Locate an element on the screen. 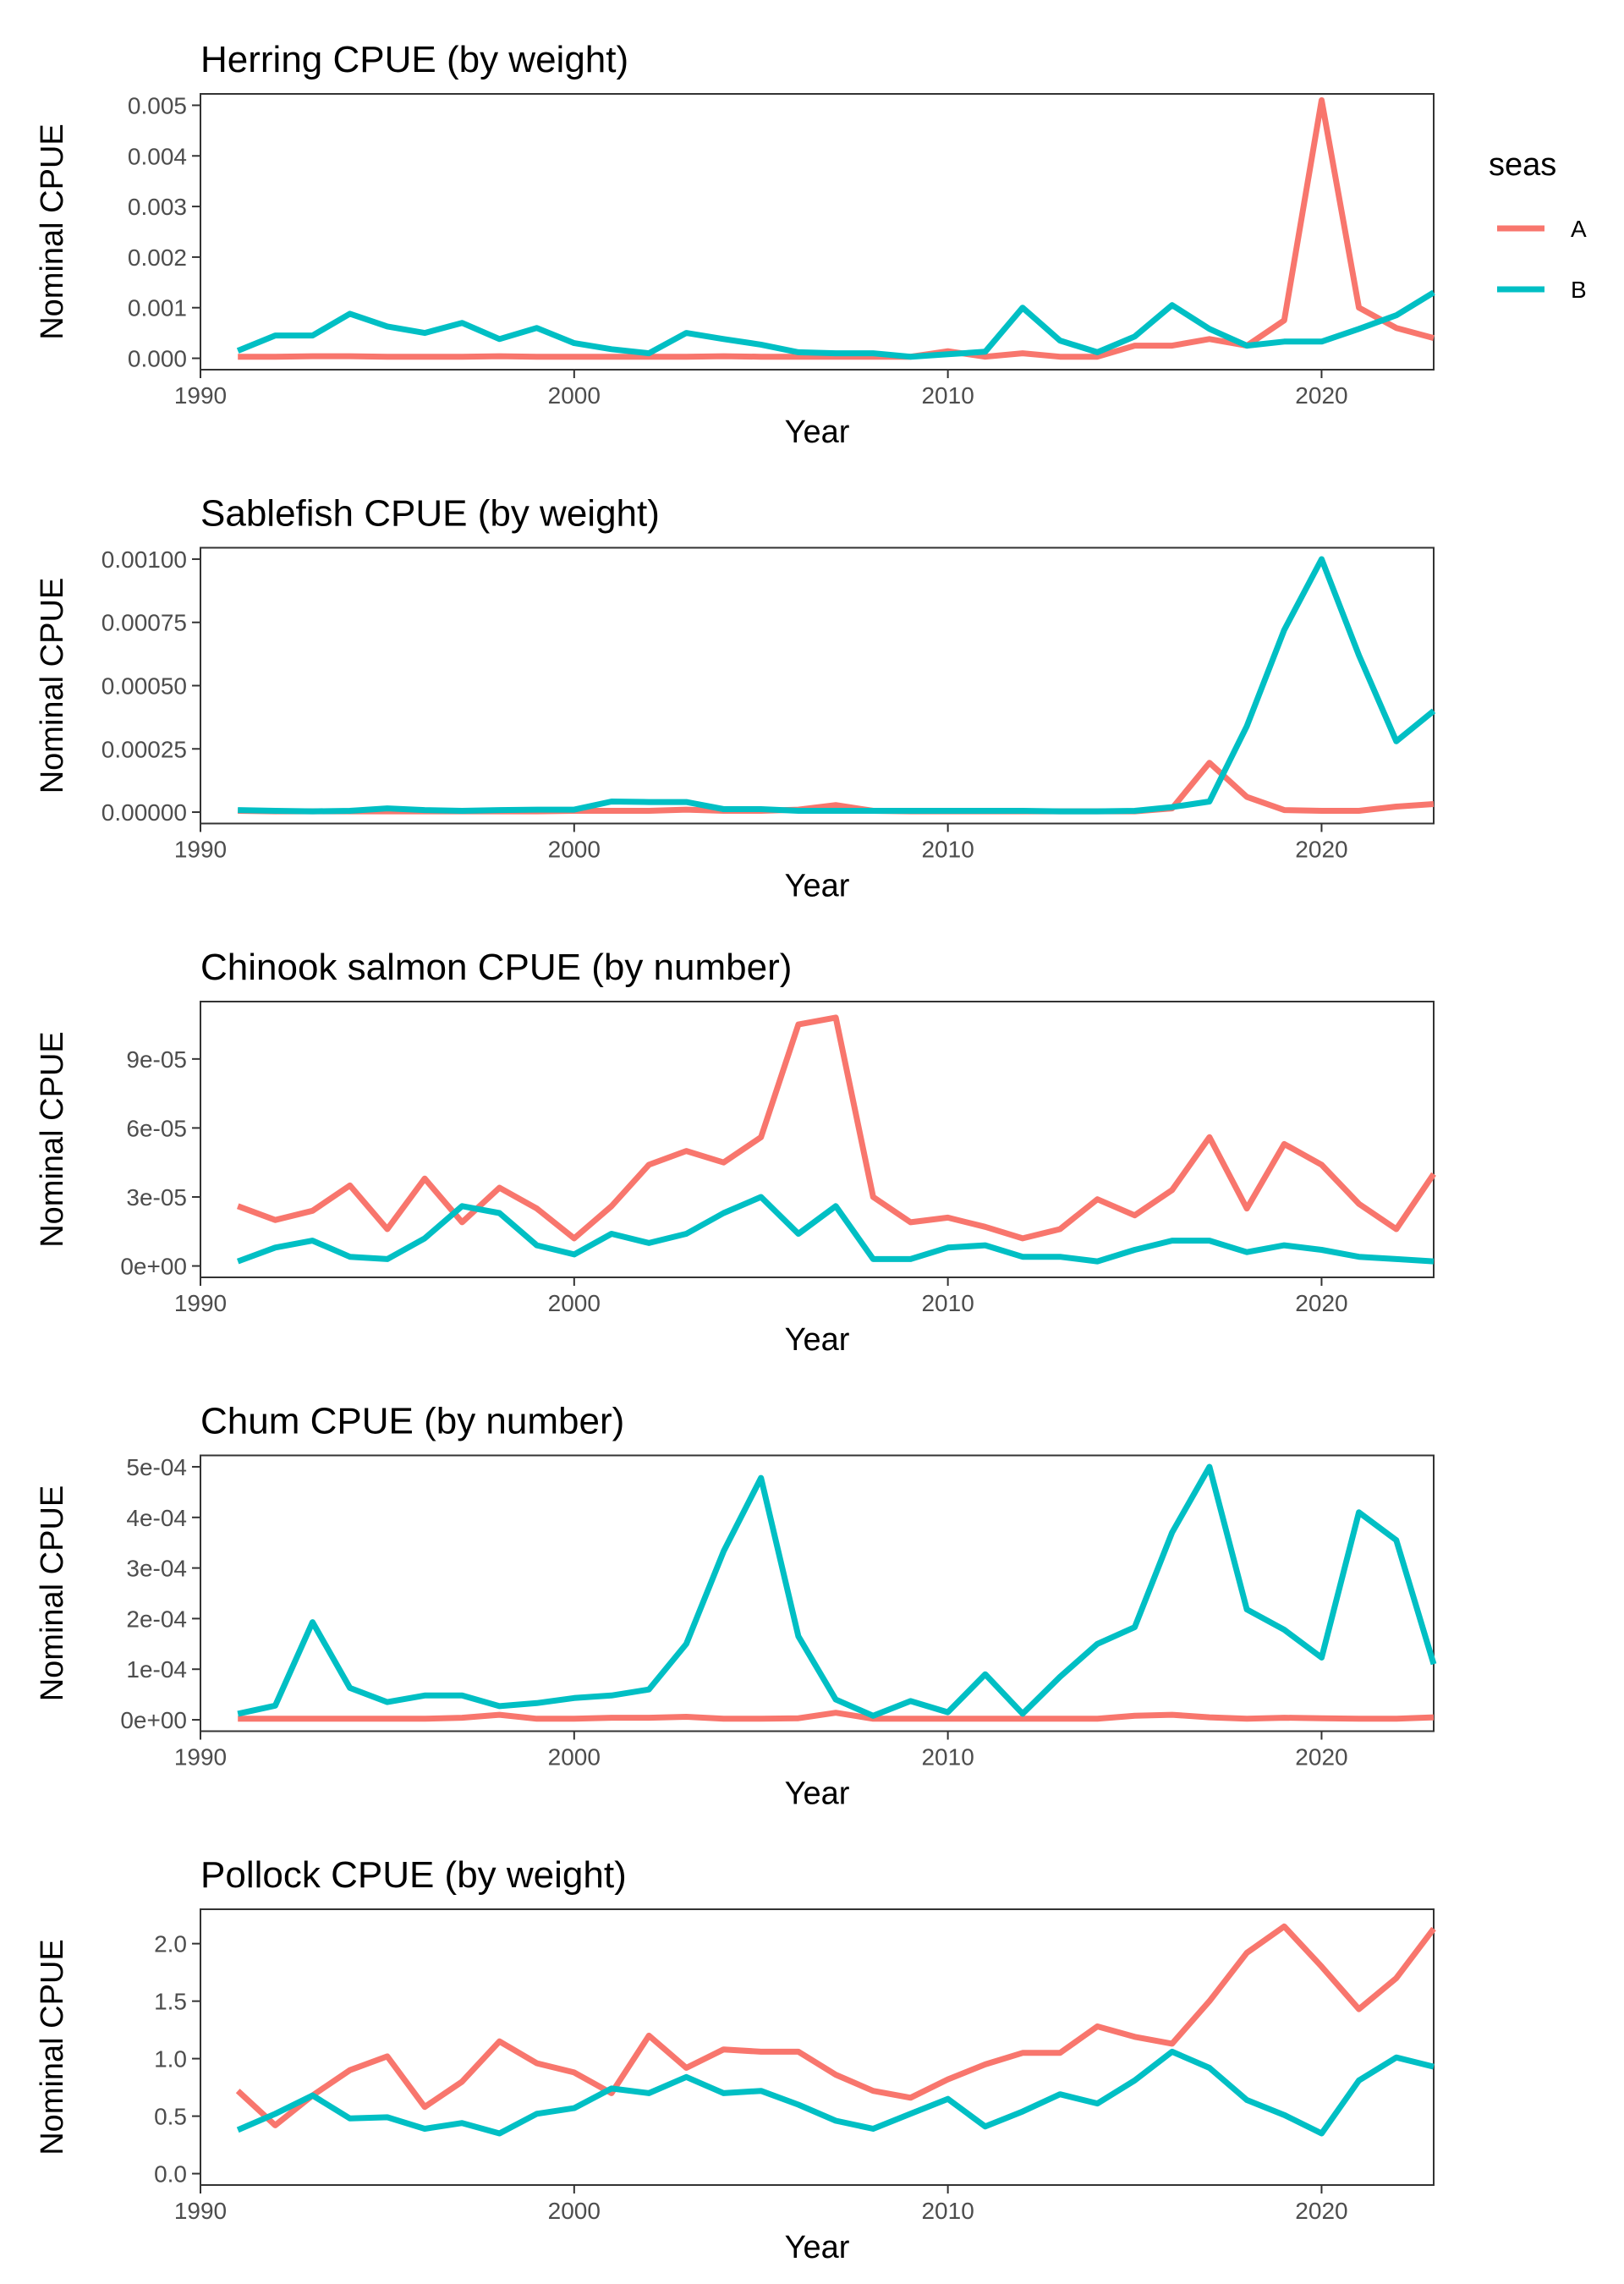  y-tick-label: 1.0 is located at coordinates (170, 2059).